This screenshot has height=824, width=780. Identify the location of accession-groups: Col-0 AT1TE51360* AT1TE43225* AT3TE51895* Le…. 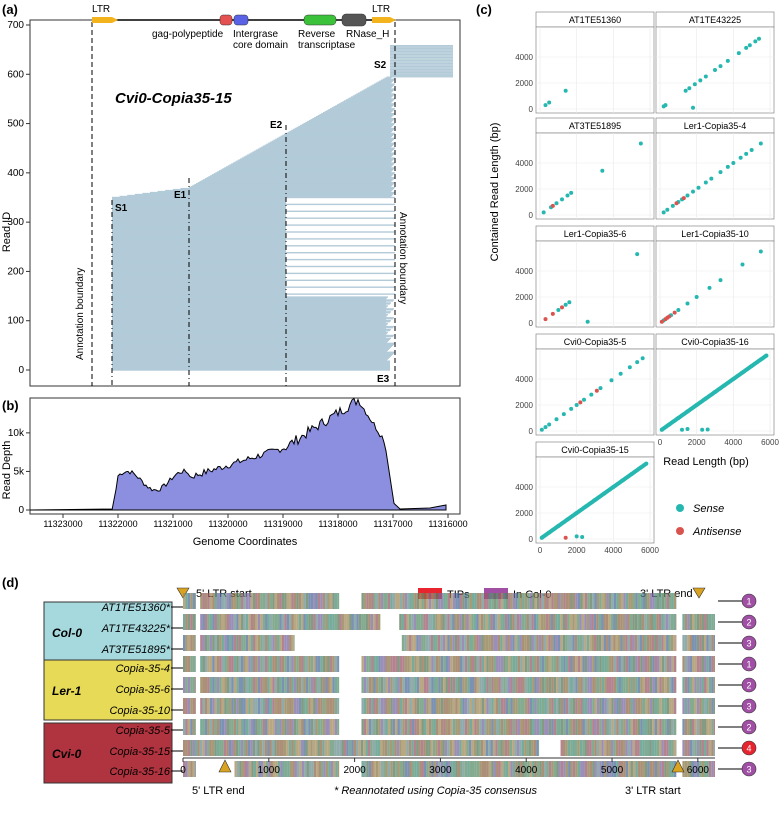
(113, 692).